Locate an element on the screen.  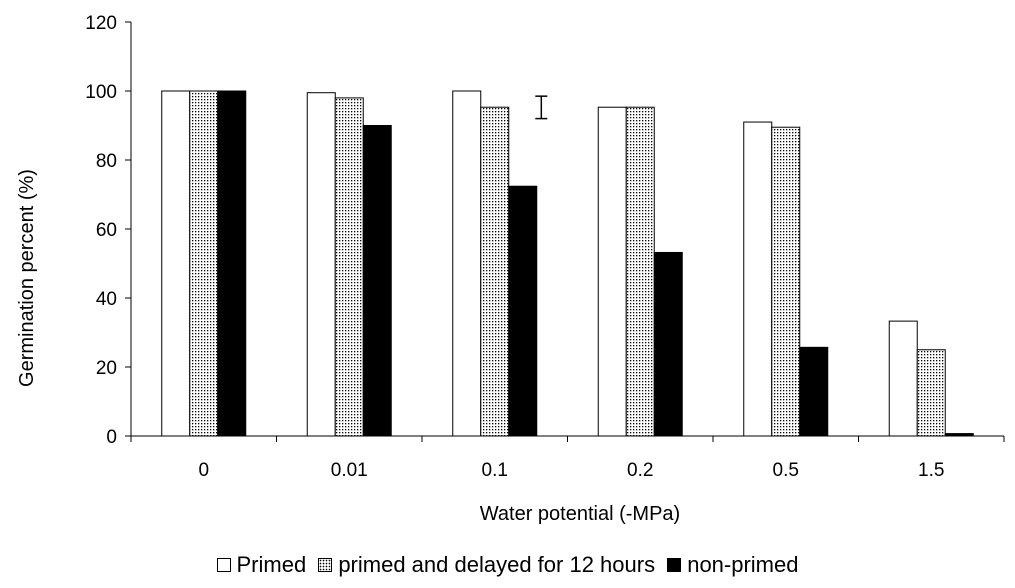
legend-label-non-primed: non-primed is located at coordinates (743, 564).